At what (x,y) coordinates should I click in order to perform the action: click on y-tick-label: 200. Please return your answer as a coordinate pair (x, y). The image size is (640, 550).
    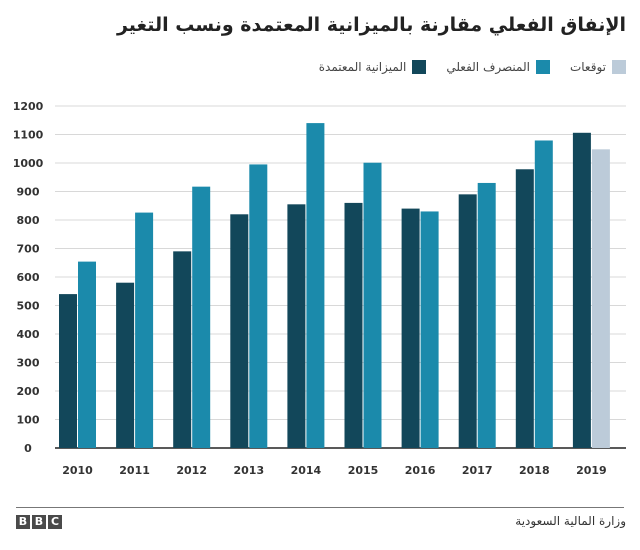
    Looking at the image, I should click on (28, 391).